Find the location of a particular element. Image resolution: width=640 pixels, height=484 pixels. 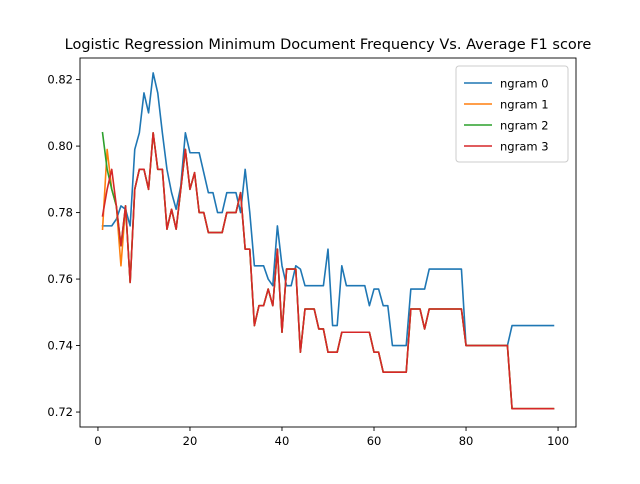

x-tick-label: 20 is located at coordinates (190, 441).